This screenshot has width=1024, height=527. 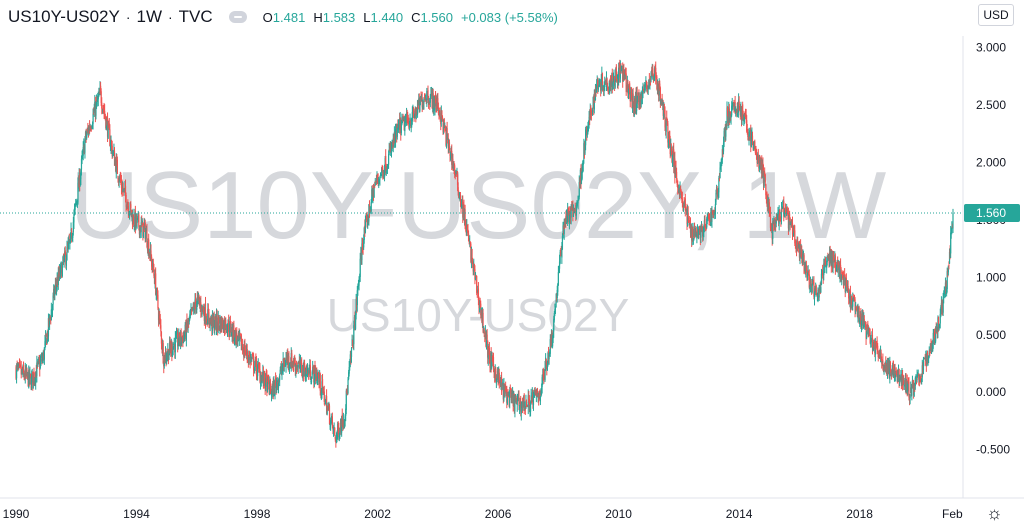 What do you see at coordinates (483, 514) in the screenshot?
I see `time-axis: 1990 1994 1998 2002 2006 2010 2014 2018 Feb` at bounding box center [483, 514].